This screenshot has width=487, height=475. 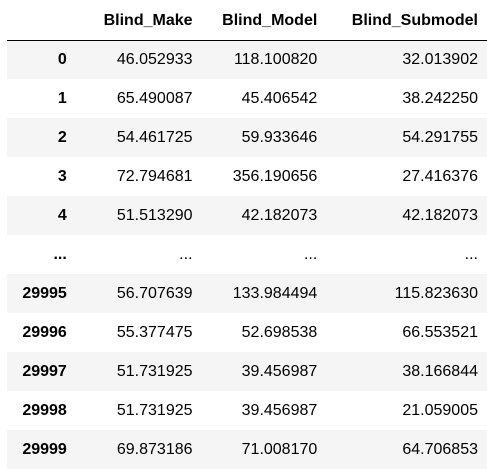 I want to click on table-row: 29996 55.377475 52.698538 66.553521, so click(x=247, y=332).